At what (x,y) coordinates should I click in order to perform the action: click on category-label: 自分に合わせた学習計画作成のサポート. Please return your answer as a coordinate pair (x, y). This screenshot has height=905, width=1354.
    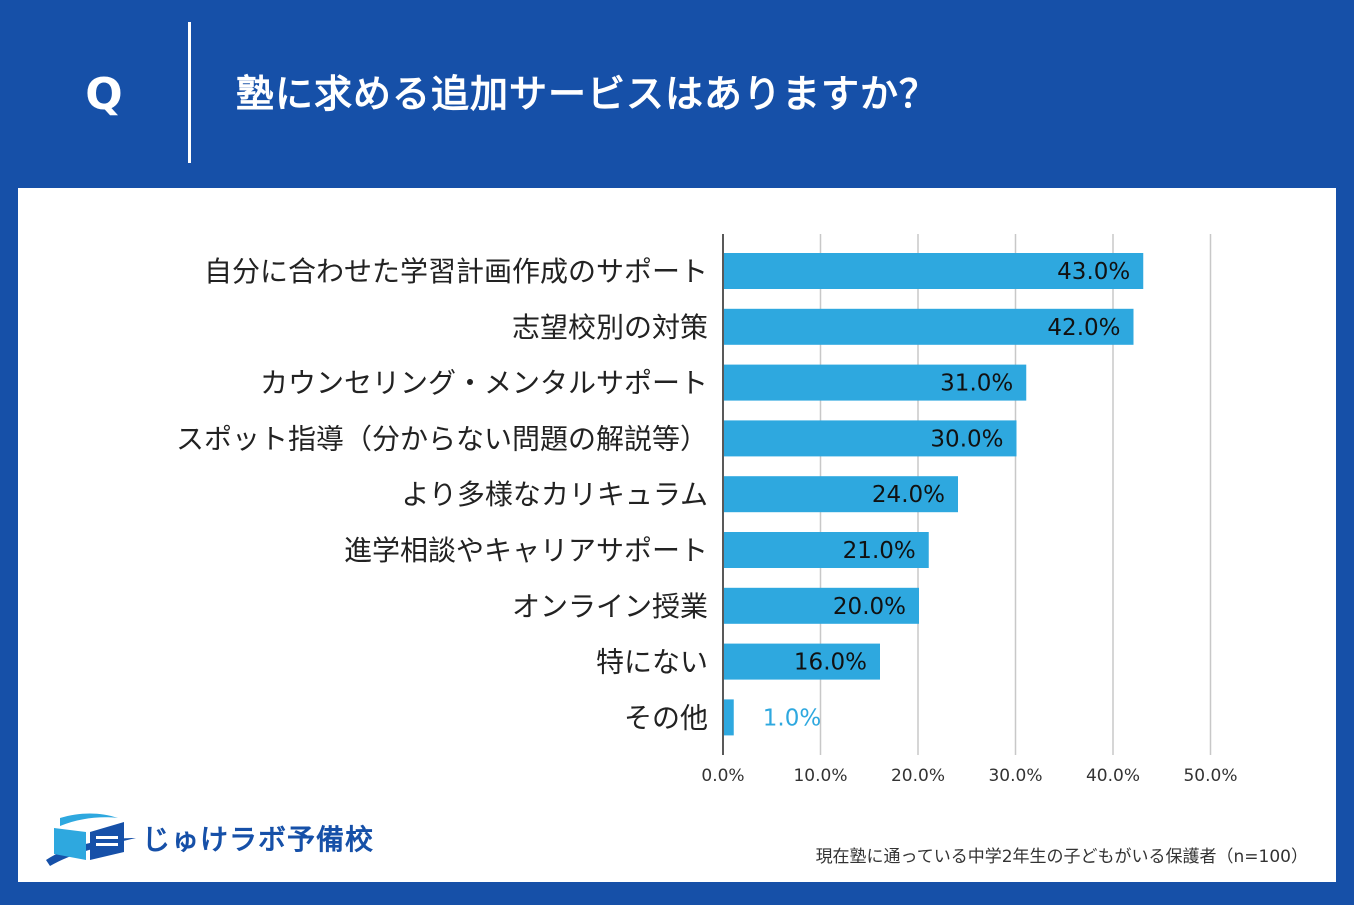
    Looking at the image, I should click on (456, 271).